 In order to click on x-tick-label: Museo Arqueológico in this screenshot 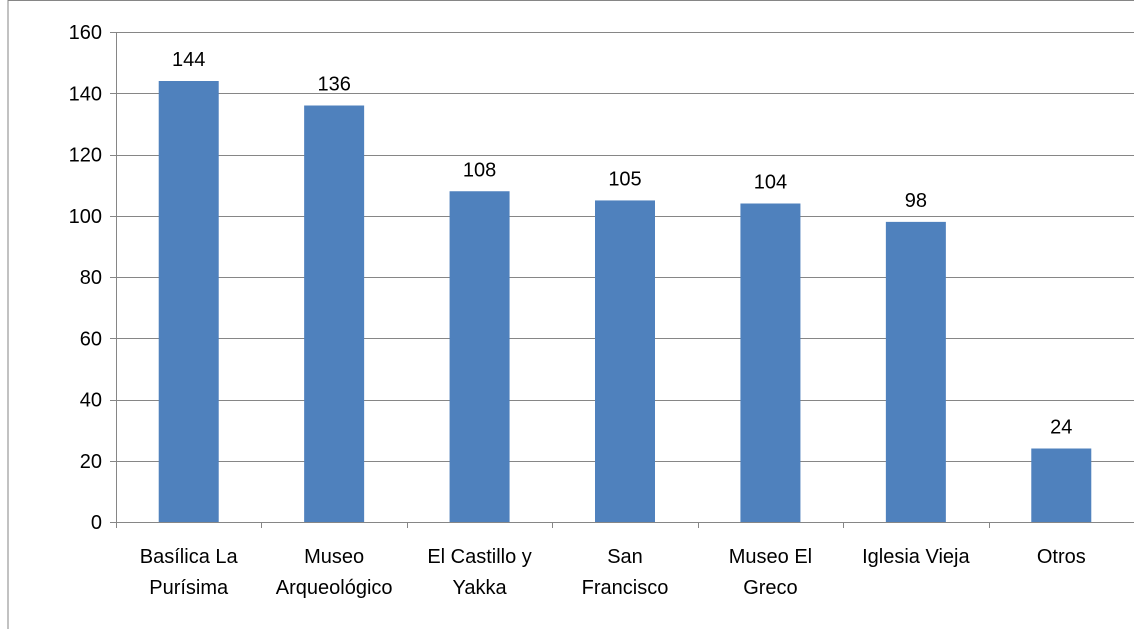, I will do `click(334, 572)`.